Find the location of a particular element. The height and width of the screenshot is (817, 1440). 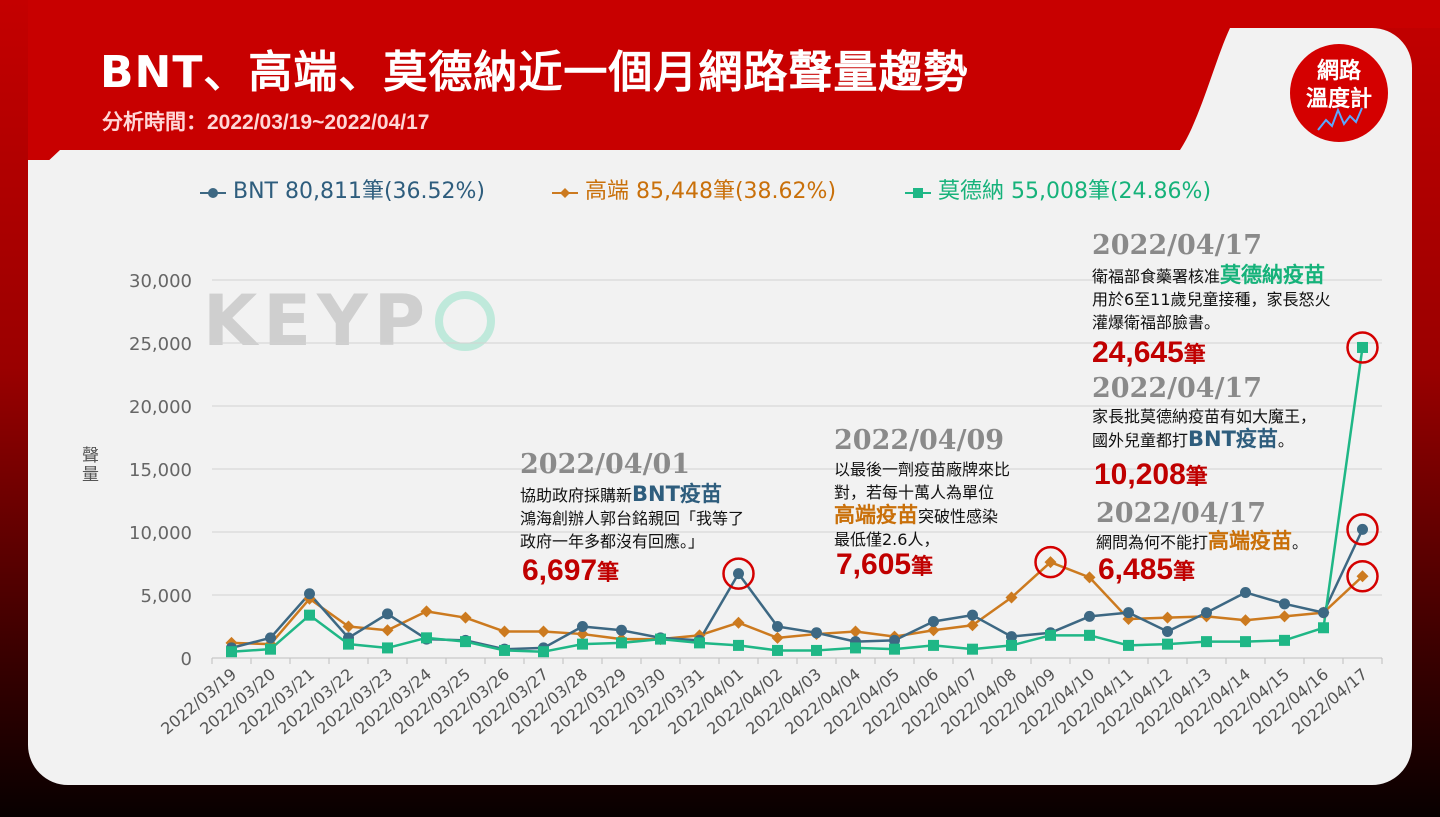

legend-gao: 高端 85,448筆(38.62%) is located at coordinates (694, 189).